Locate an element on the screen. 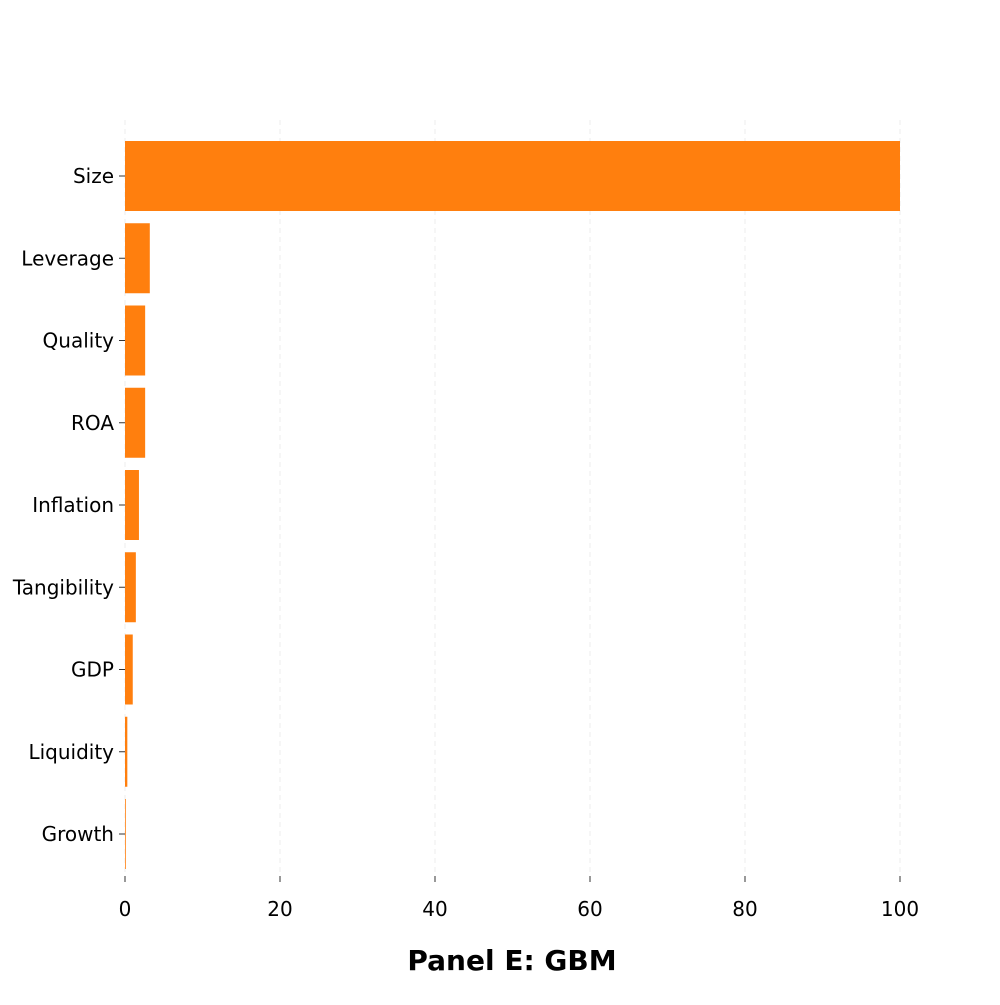 The image size is (1000, 1005). category-label-tangibility: Tangibility is located at coordinates (63, 587).